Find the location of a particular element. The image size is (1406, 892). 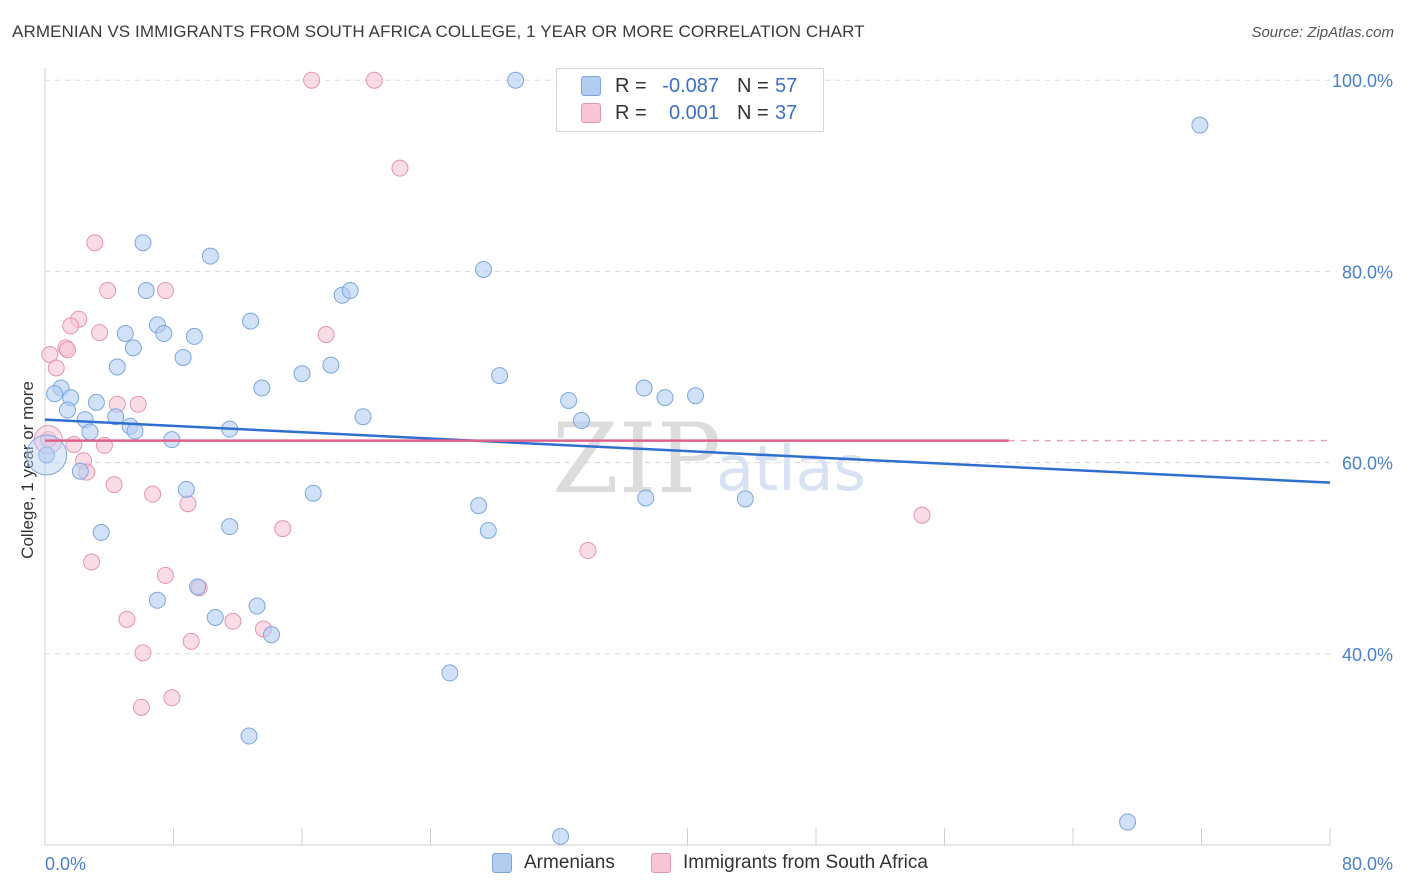

x-tick-label: 0.0% is located at coordinates (65, 864).